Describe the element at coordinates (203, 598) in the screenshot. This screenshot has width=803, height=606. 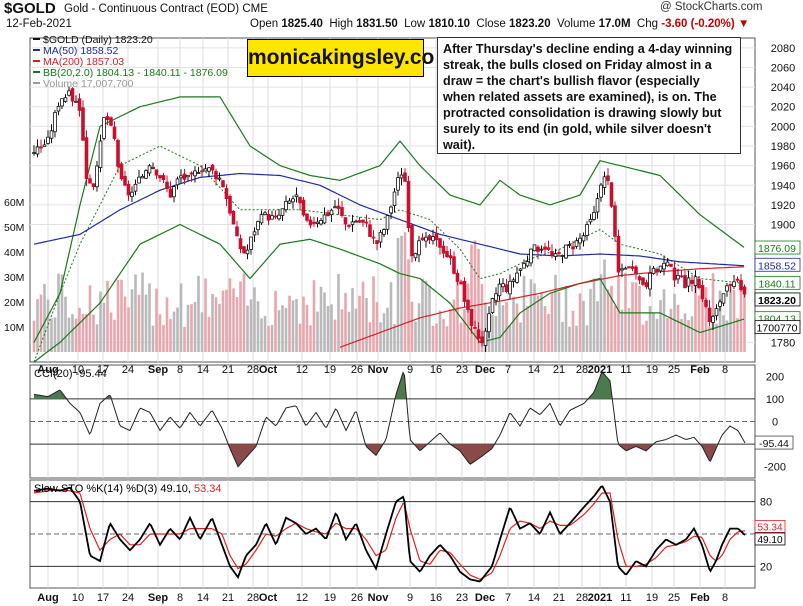
I see `x-tick-label-bottom: 14` at that location.